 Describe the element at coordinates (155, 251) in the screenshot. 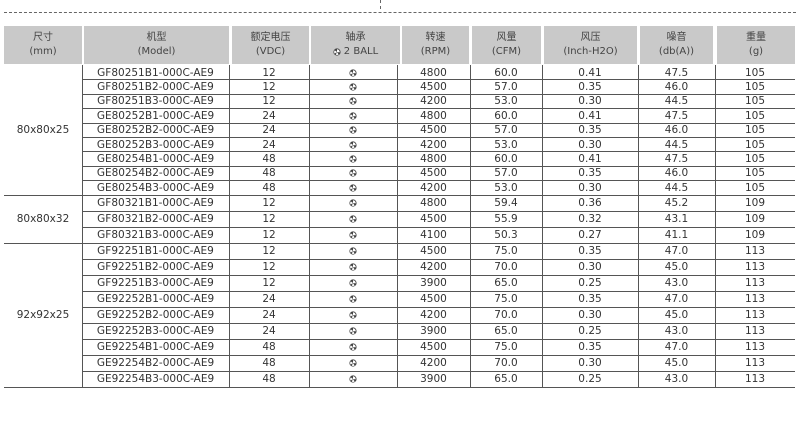

I see `model-cell: GF92251B1-000C-AE9` at that location.